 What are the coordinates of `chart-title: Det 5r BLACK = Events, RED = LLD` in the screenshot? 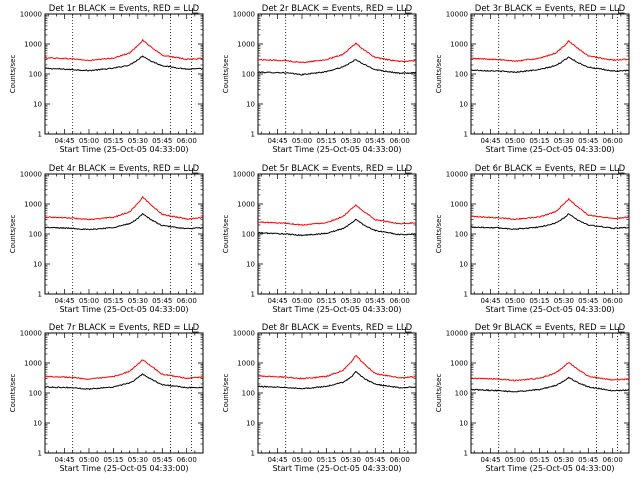 It's located at (337, 169).